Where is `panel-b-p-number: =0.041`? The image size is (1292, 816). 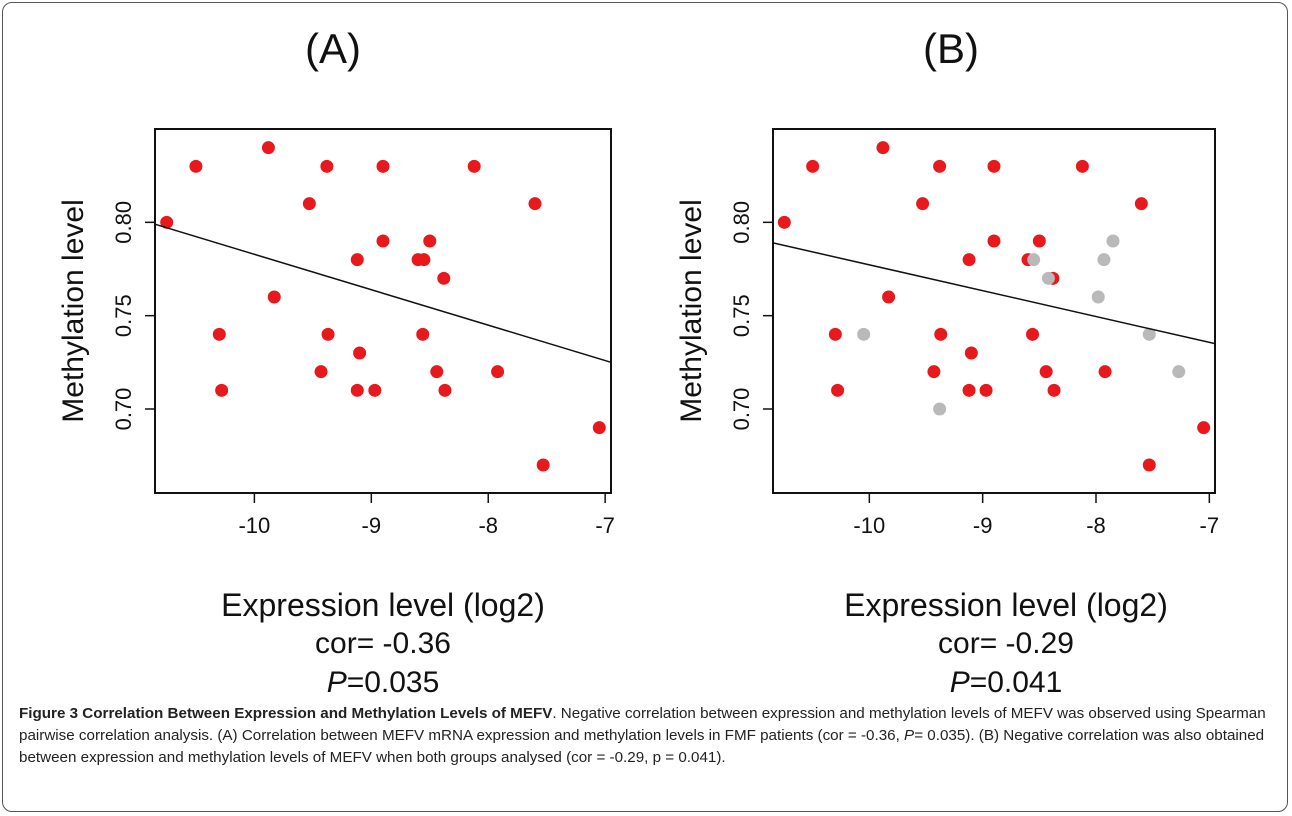
panel-b-p-number: =0.041 is located at coordinates (1016, 682).